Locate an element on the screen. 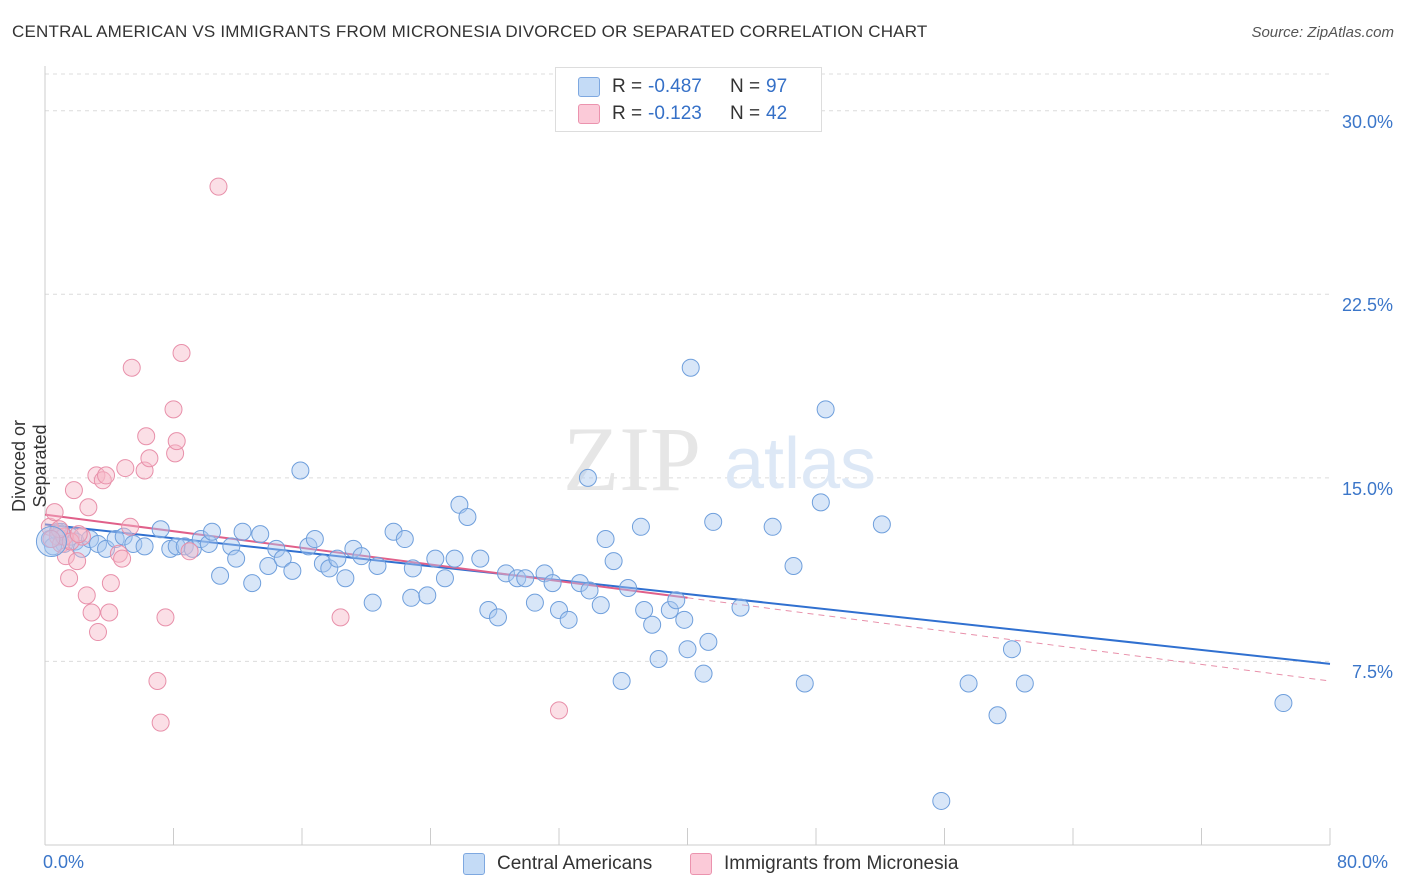 This screenshot has height=892, width=1406. y-tick-label: 7.5% is located at coordinates (1372, 672).